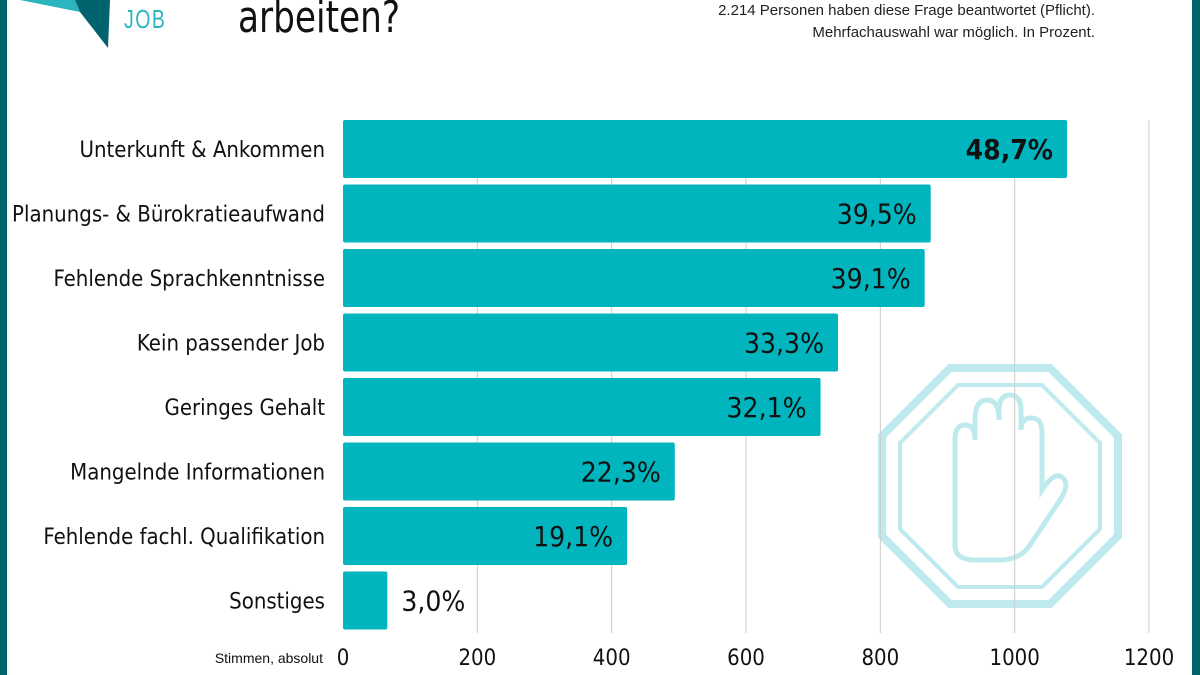 Image resolution: width=1200 pixels, height=675 pixels. Describe the element at coordinates (784, 343) in the screenshot. I see `data-label: 33,3%` at that location.